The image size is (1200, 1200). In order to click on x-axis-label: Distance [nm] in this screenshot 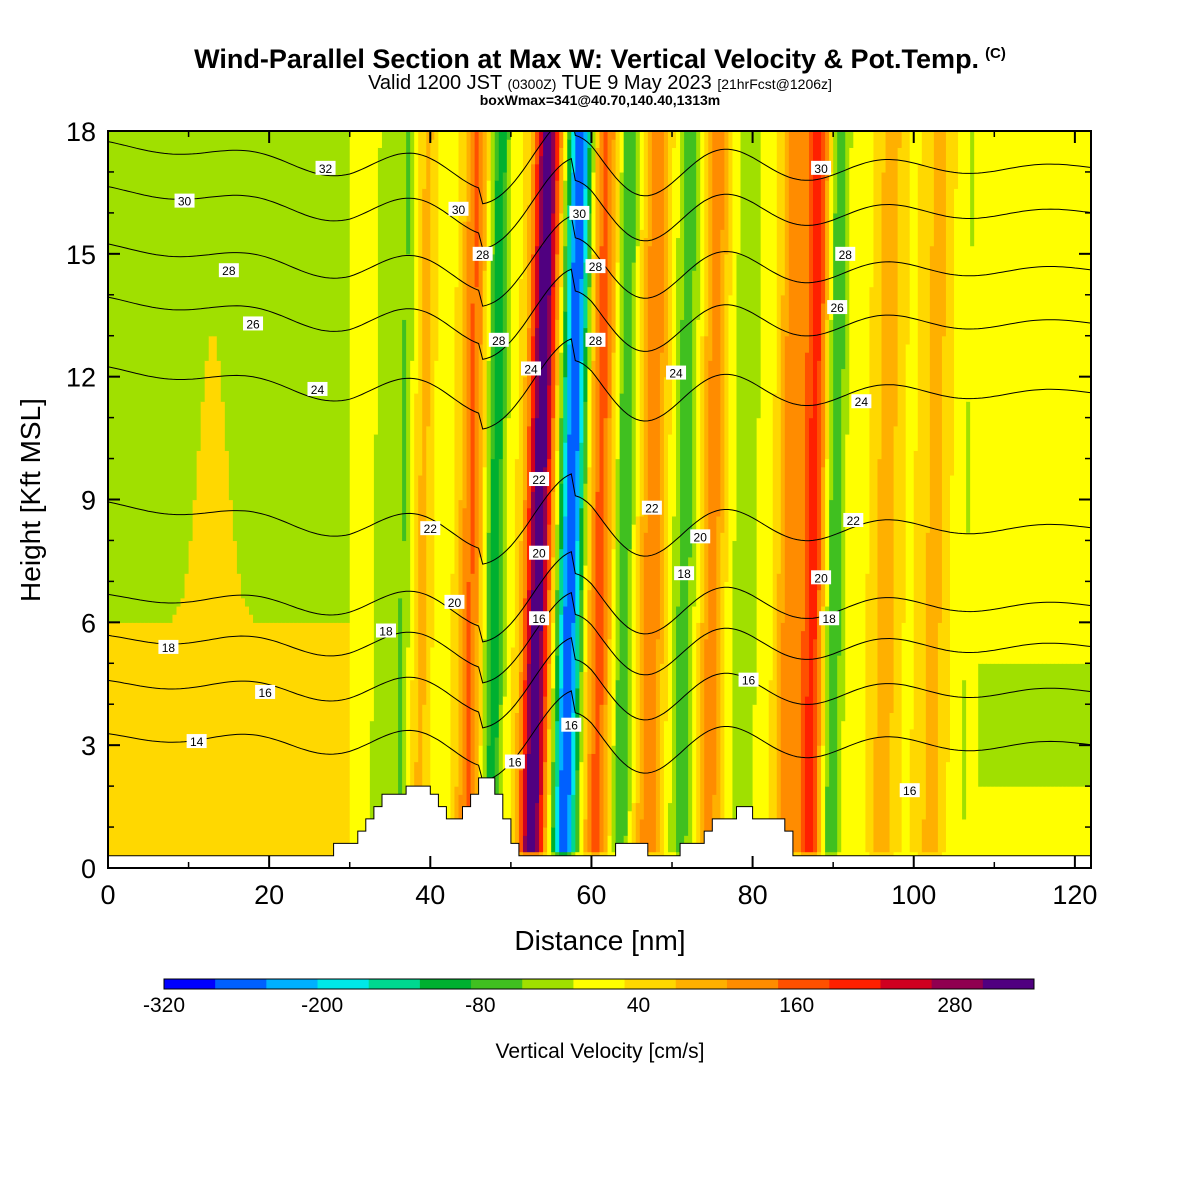, I will do `click(599, 940)`.